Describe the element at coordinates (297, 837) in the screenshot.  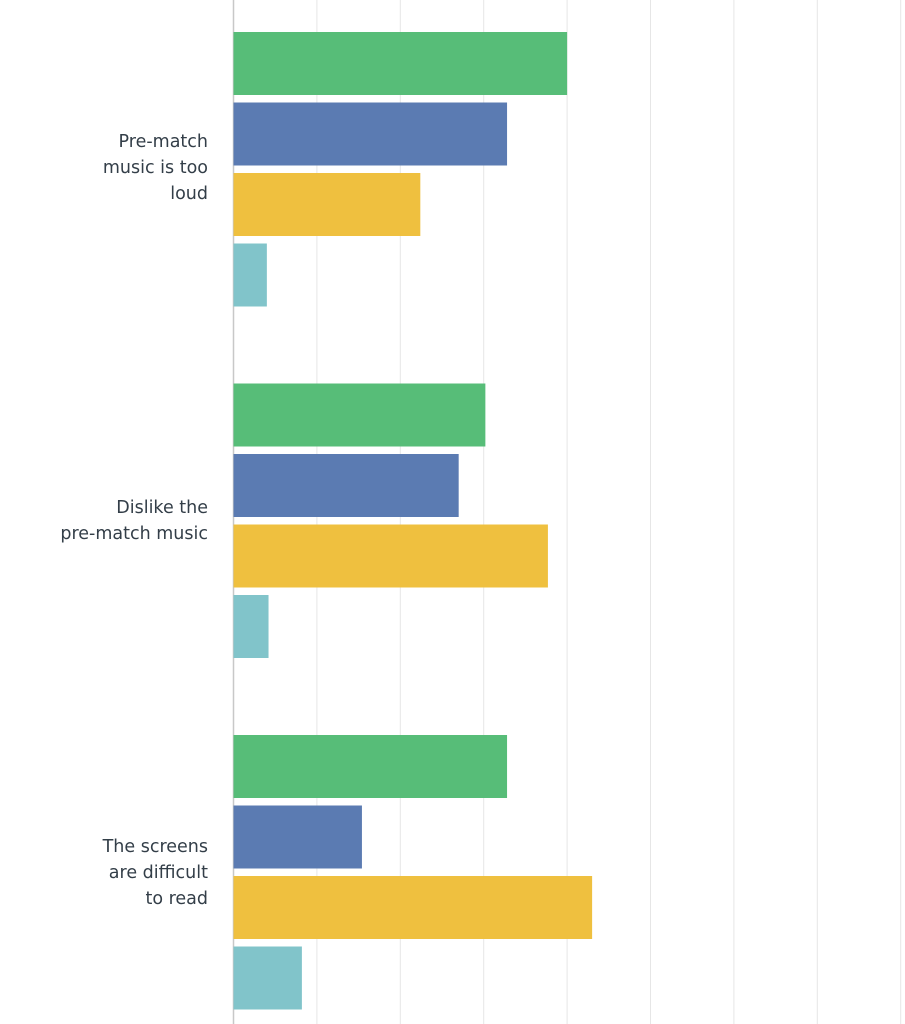
I see `bar-cat2-series1` at that location.